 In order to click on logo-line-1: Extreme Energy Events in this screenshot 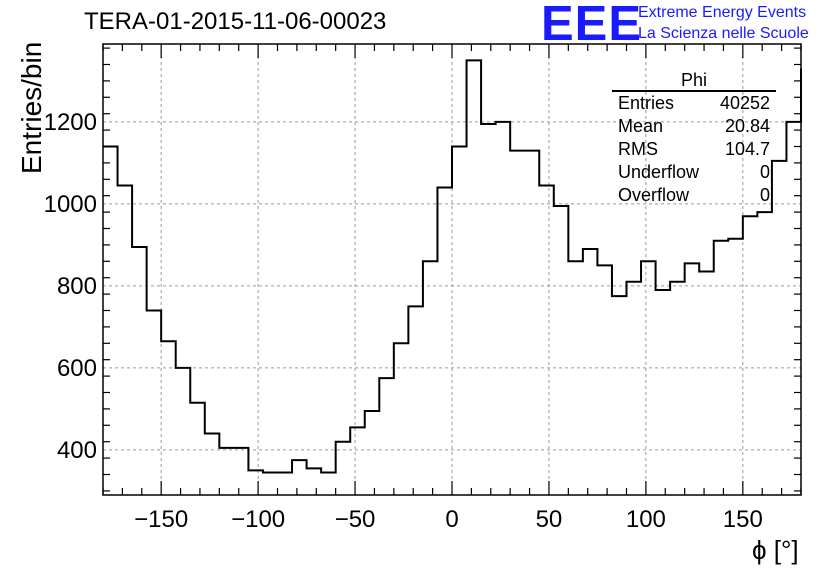, I will do `click(722, 12)`.